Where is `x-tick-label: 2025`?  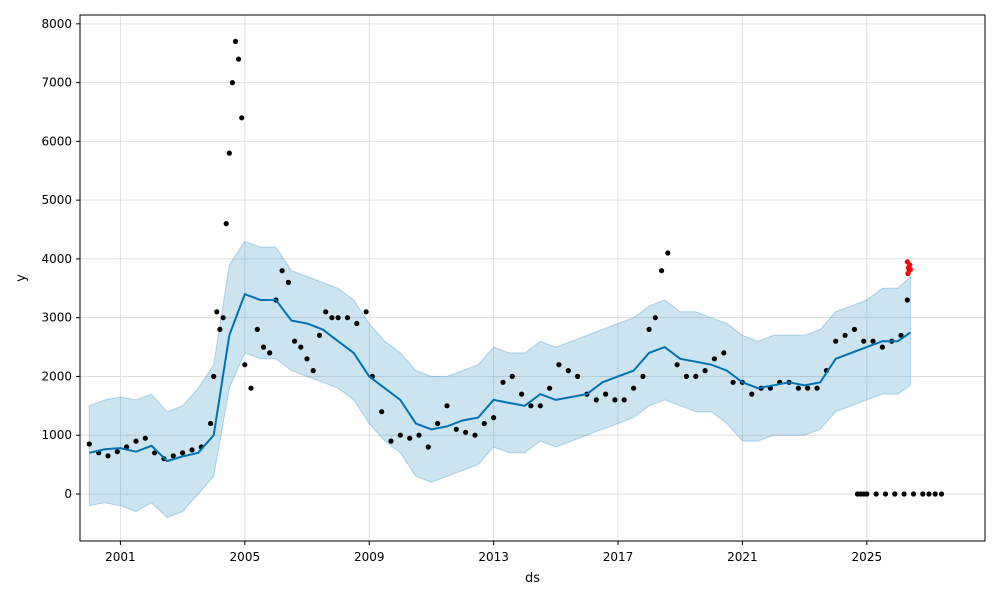
x-tick-label: 2025 is located at coordinates (867, 557).